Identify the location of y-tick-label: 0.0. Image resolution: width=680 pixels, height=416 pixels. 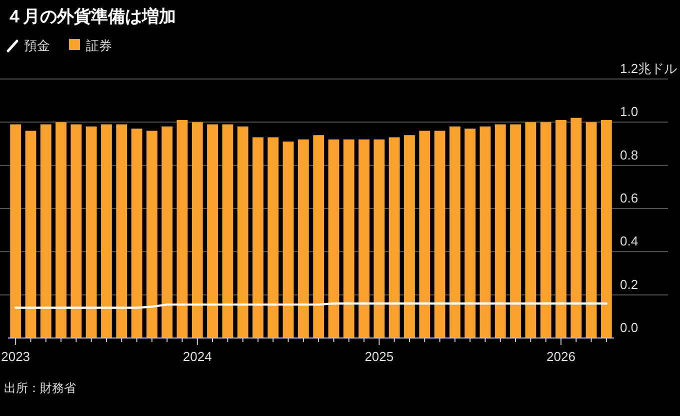
(629, 327).